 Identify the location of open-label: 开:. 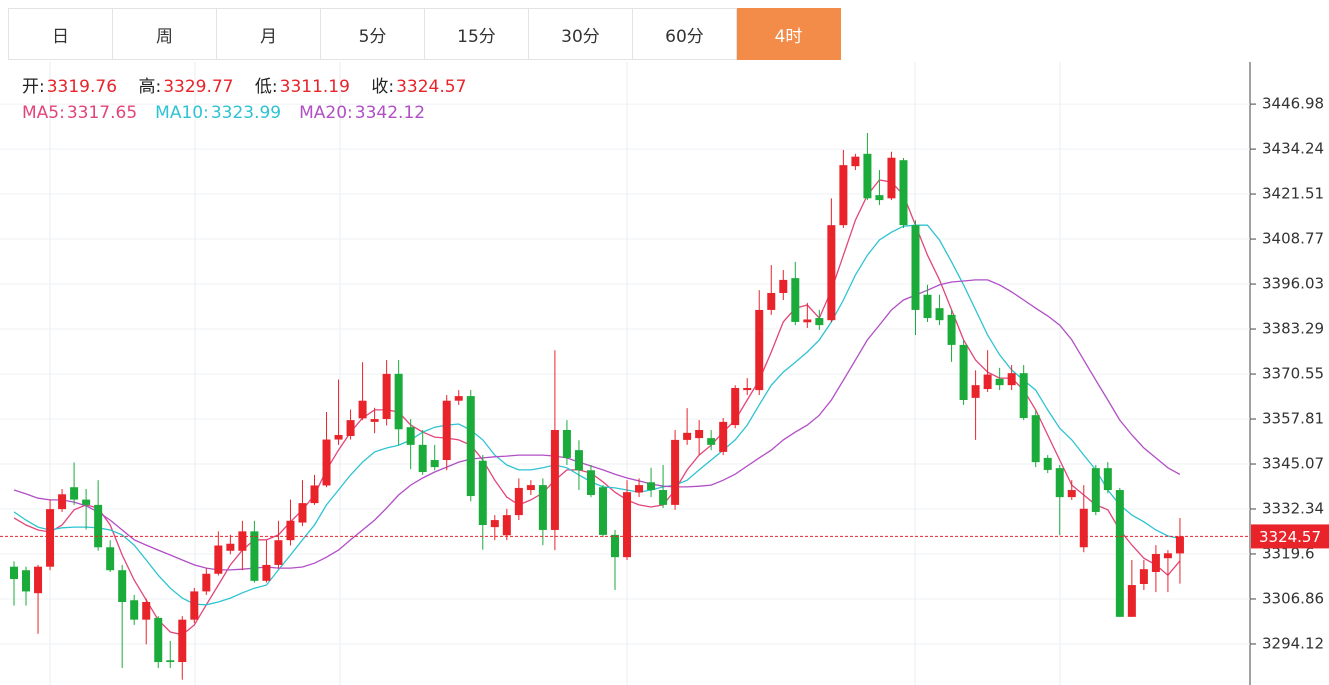
(33, 87).